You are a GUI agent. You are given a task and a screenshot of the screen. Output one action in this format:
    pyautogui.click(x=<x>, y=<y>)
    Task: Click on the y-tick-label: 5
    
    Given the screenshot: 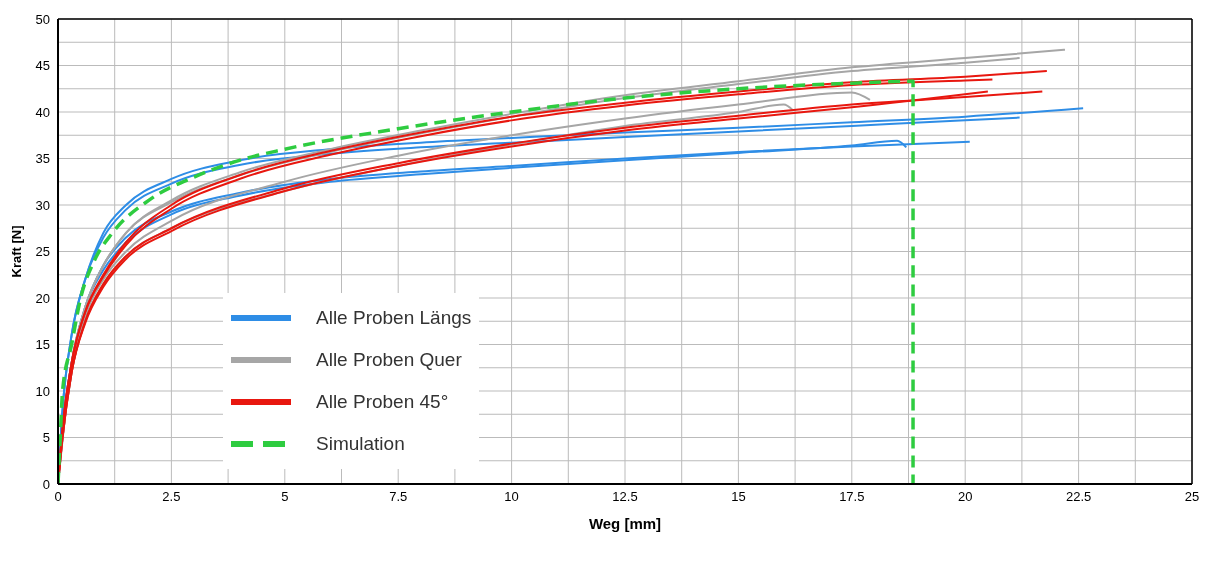 What is the action you would take?
    pyautogui.click(x=46, y=438)
    